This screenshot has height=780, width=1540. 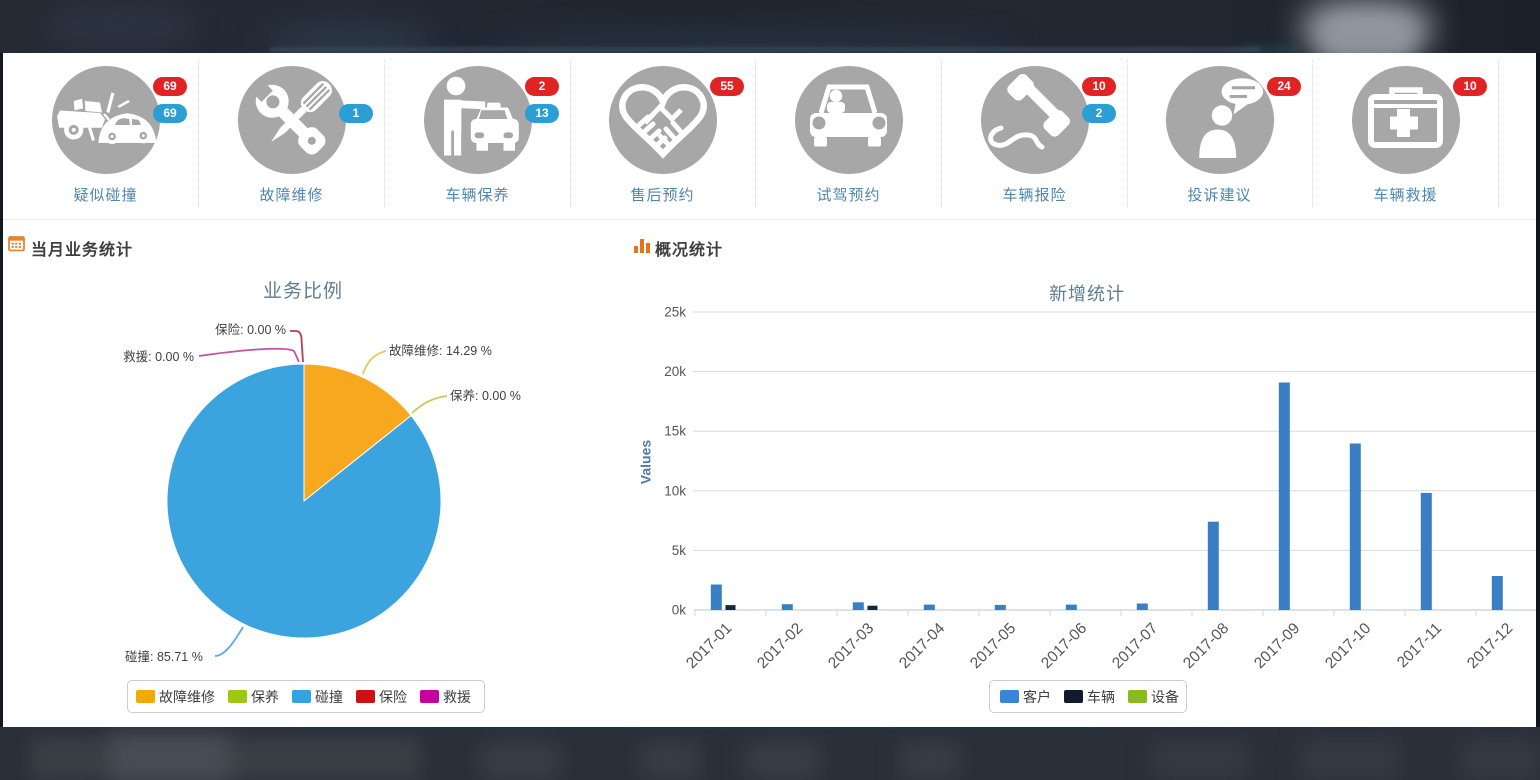 What do you see at coordinates (1064, 646) in the screenshot?
I see `svg-text: 2017-06` at bounding box center [1064, 646].